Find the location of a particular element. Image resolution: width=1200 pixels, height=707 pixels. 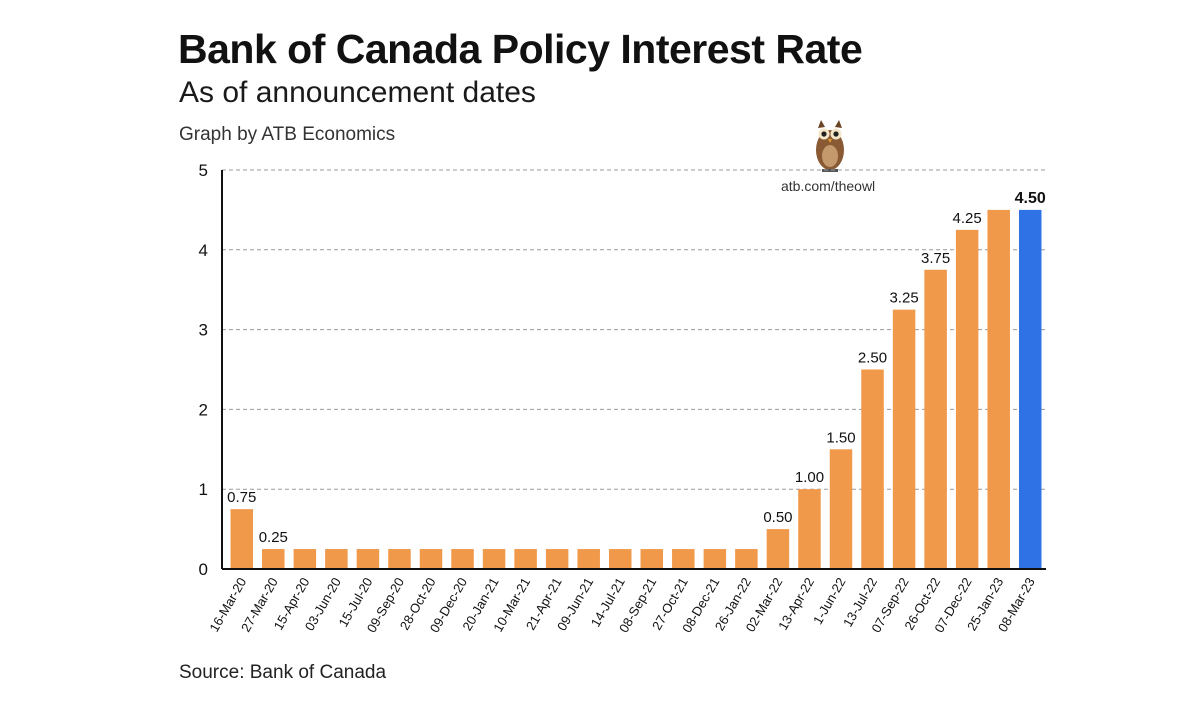

chart-subtitle: As of announcement dates is located at coordinates (357, 92).